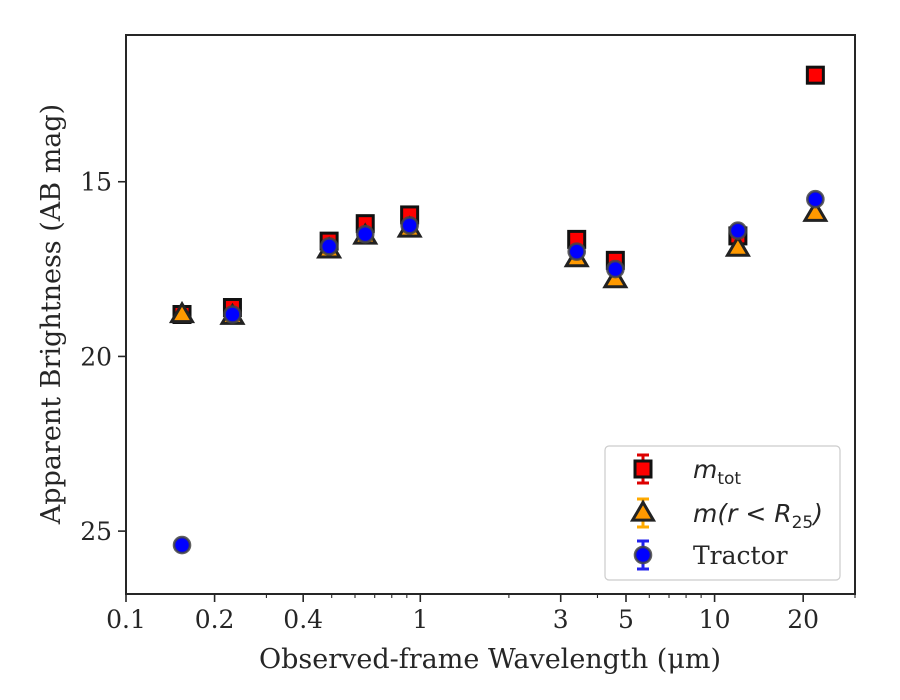 The width and height of the screenshot is (900, 700). Describe the element at coordinates (96, 182) in the screenshot. I see `y-tick-label: 15` at that location.